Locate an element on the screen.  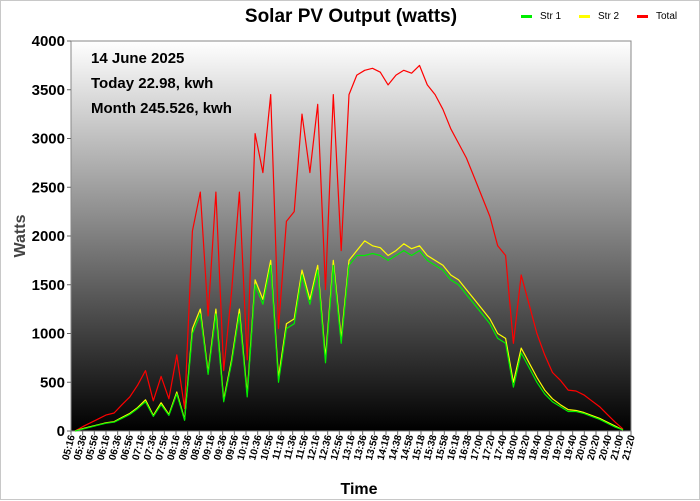
date-annotation: 14 June 2025 is located at coordinates (137, 58).